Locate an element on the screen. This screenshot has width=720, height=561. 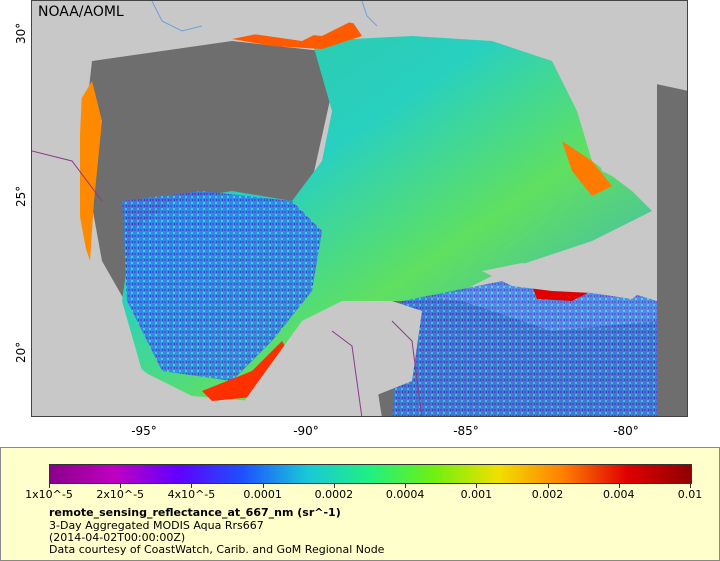
colorbar-tick-label: 2x10^-5 is located at coordinates (120, 494).